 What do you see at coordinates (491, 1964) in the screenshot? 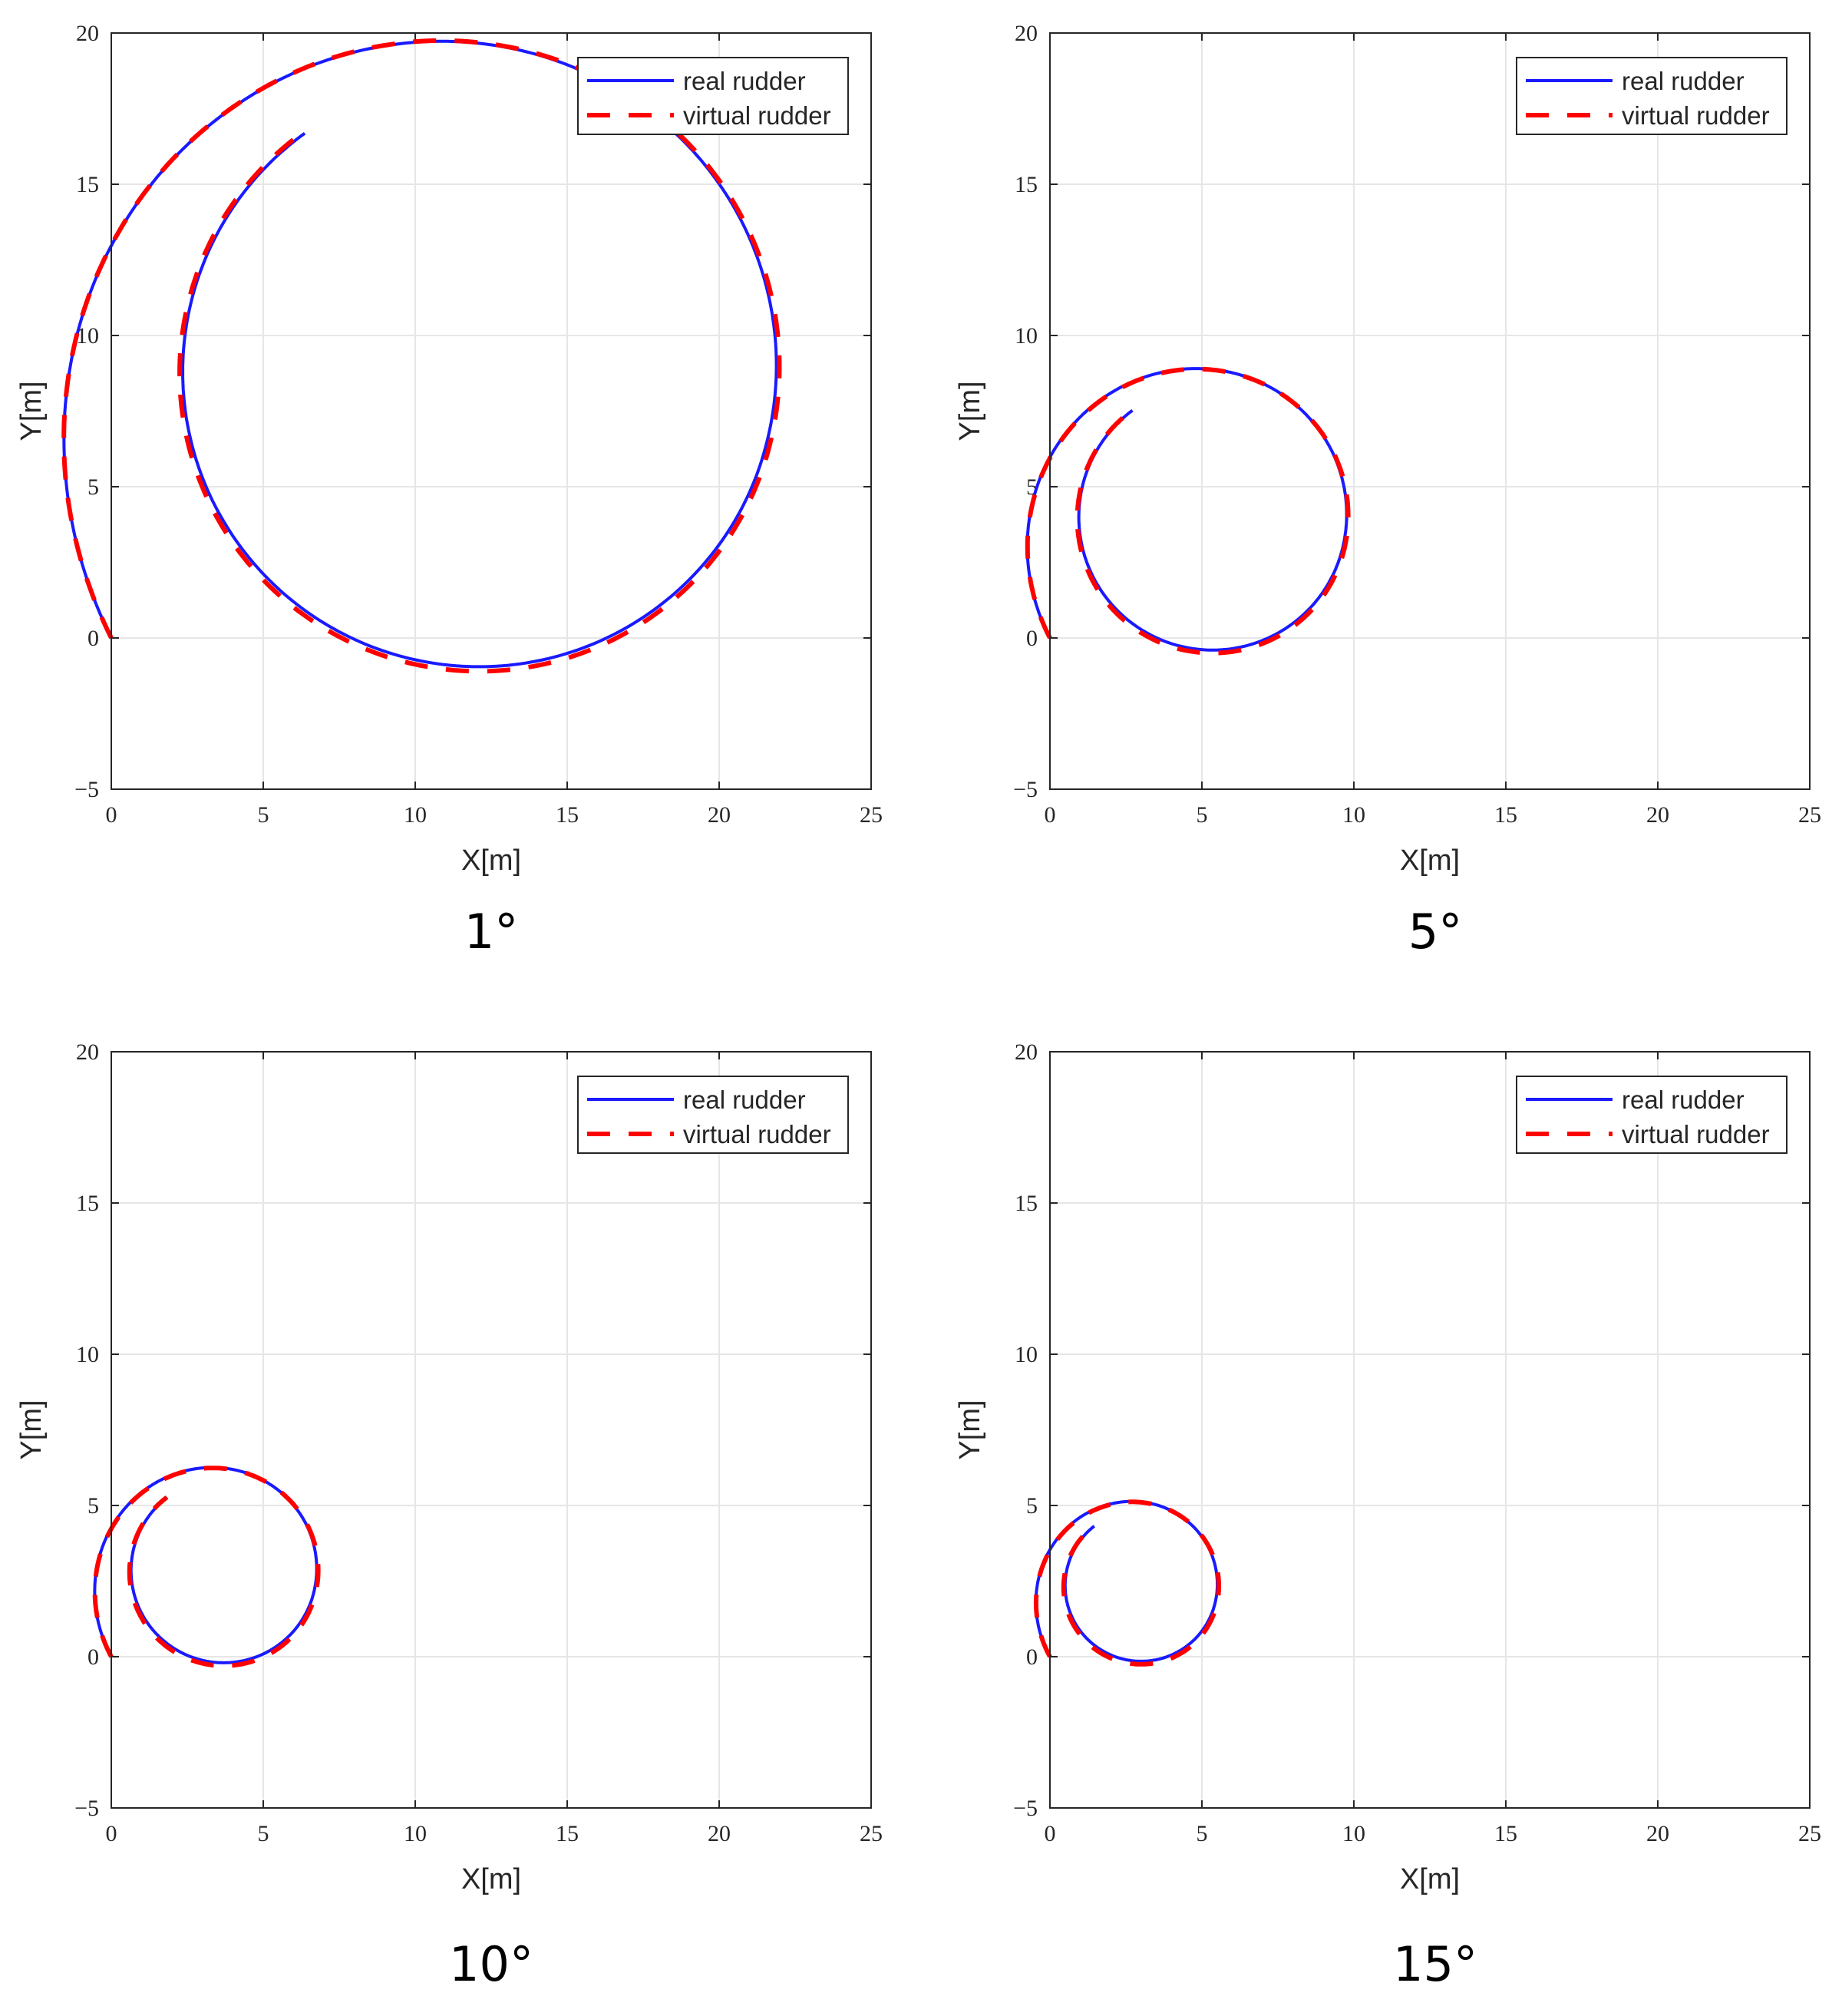
I see `panel-caption-3: 10°` at bounding box center [491, 1964].